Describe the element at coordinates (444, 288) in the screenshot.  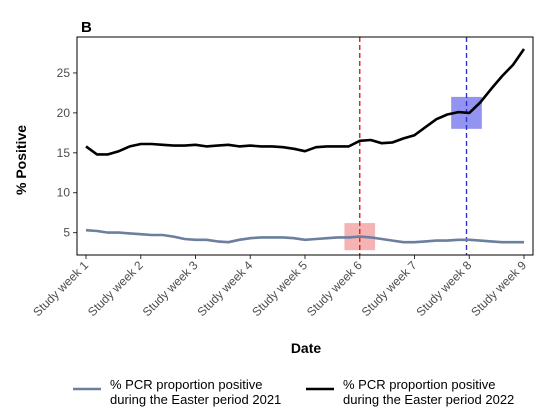
I see `x-tick-label-8: Study week 8` at that location.